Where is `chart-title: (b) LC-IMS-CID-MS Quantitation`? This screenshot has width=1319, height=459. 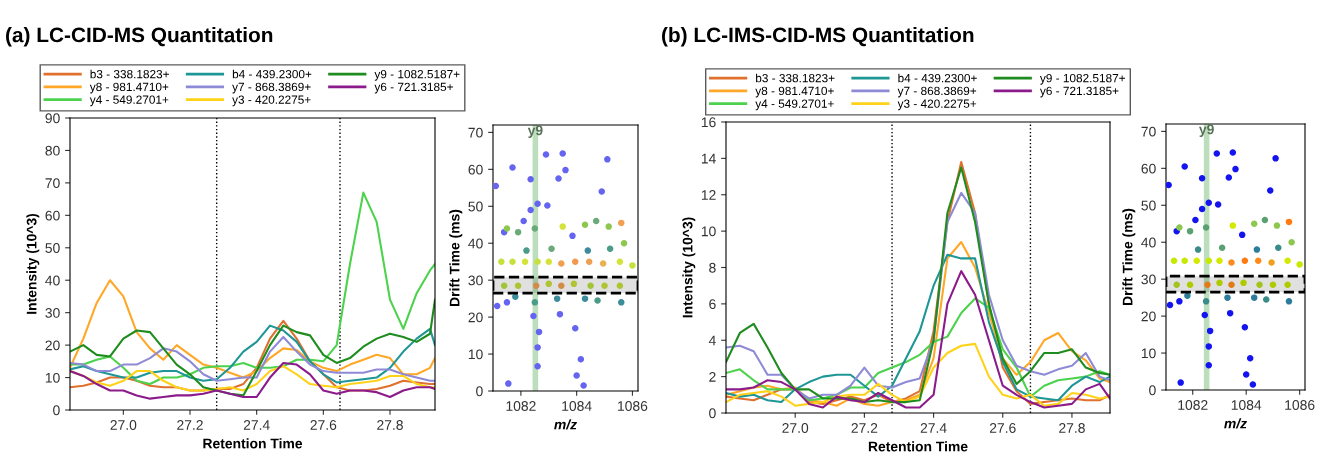
chart-title: (b) LC-IMS-CID-MS Quantitation is located at coordinates (818, 37).